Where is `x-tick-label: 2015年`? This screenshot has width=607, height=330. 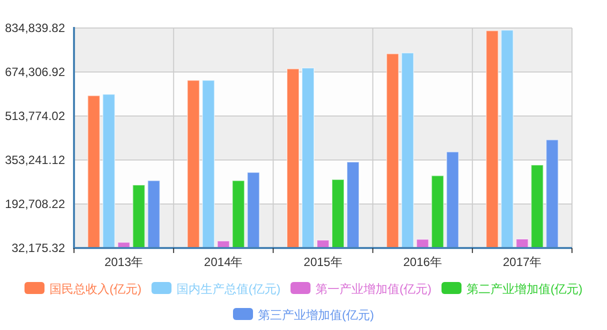 x-tick-label: 2015年 is located at coordinates (323, 262).